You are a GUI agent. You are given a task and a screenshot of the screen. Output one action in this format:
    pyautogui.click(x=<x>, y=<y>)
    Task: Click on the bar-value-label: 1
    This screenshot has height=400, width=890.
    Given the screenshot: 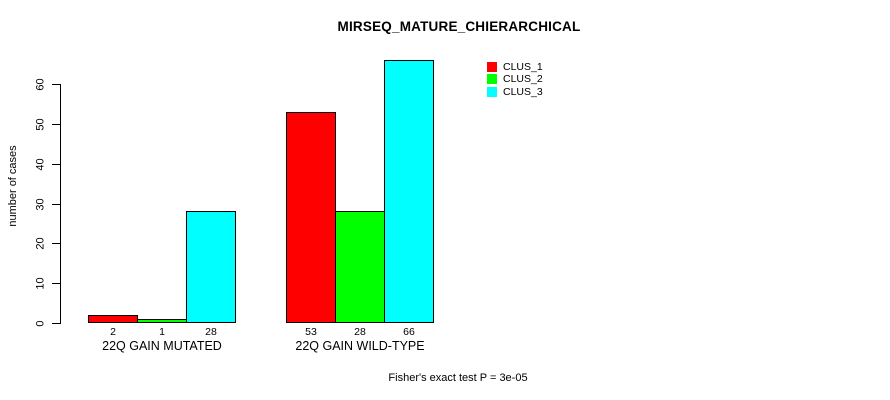 What is the action you would take?
    pyautogui.click(x=162, y=332)
    